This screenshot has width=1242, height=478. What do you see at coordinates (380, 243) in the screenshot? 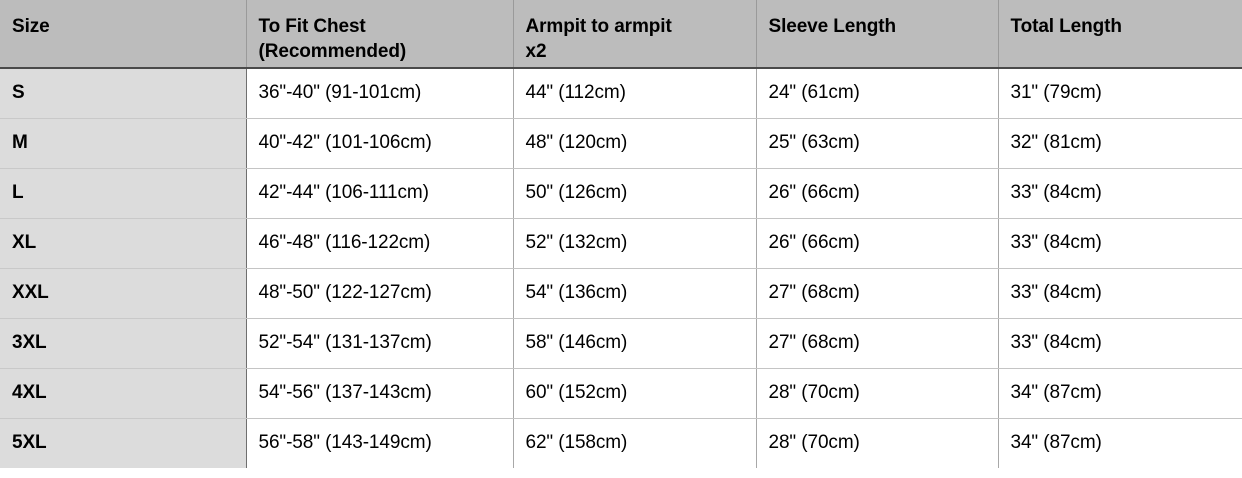
I see `cell-chest: 46"-48" (116-122cm)` at bounding box center [380, 243].